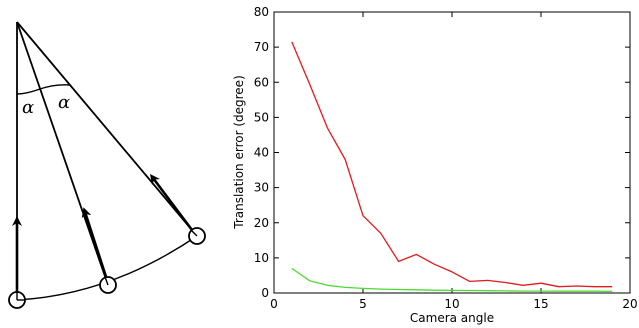  Describe the element at coordinates (261, 153) in the screenshot. I see `y-tick-label: 40` at that location.